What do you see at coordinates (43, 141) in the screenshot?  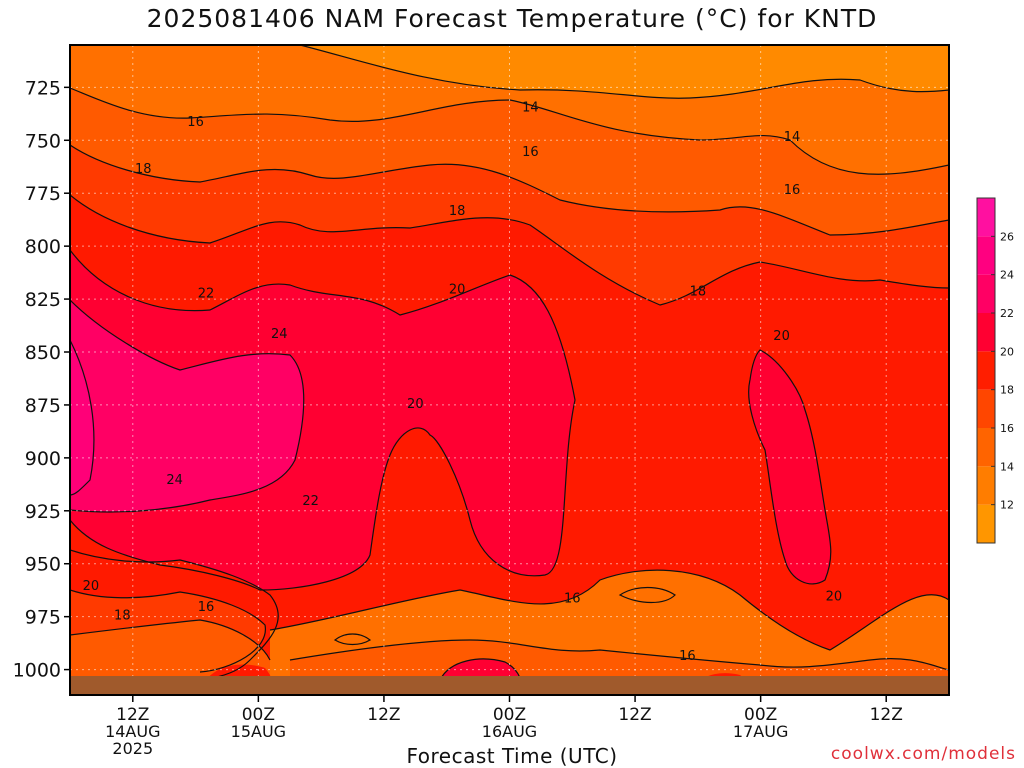 I see `y-tick-label: 750` at bounding box center [43, 141].